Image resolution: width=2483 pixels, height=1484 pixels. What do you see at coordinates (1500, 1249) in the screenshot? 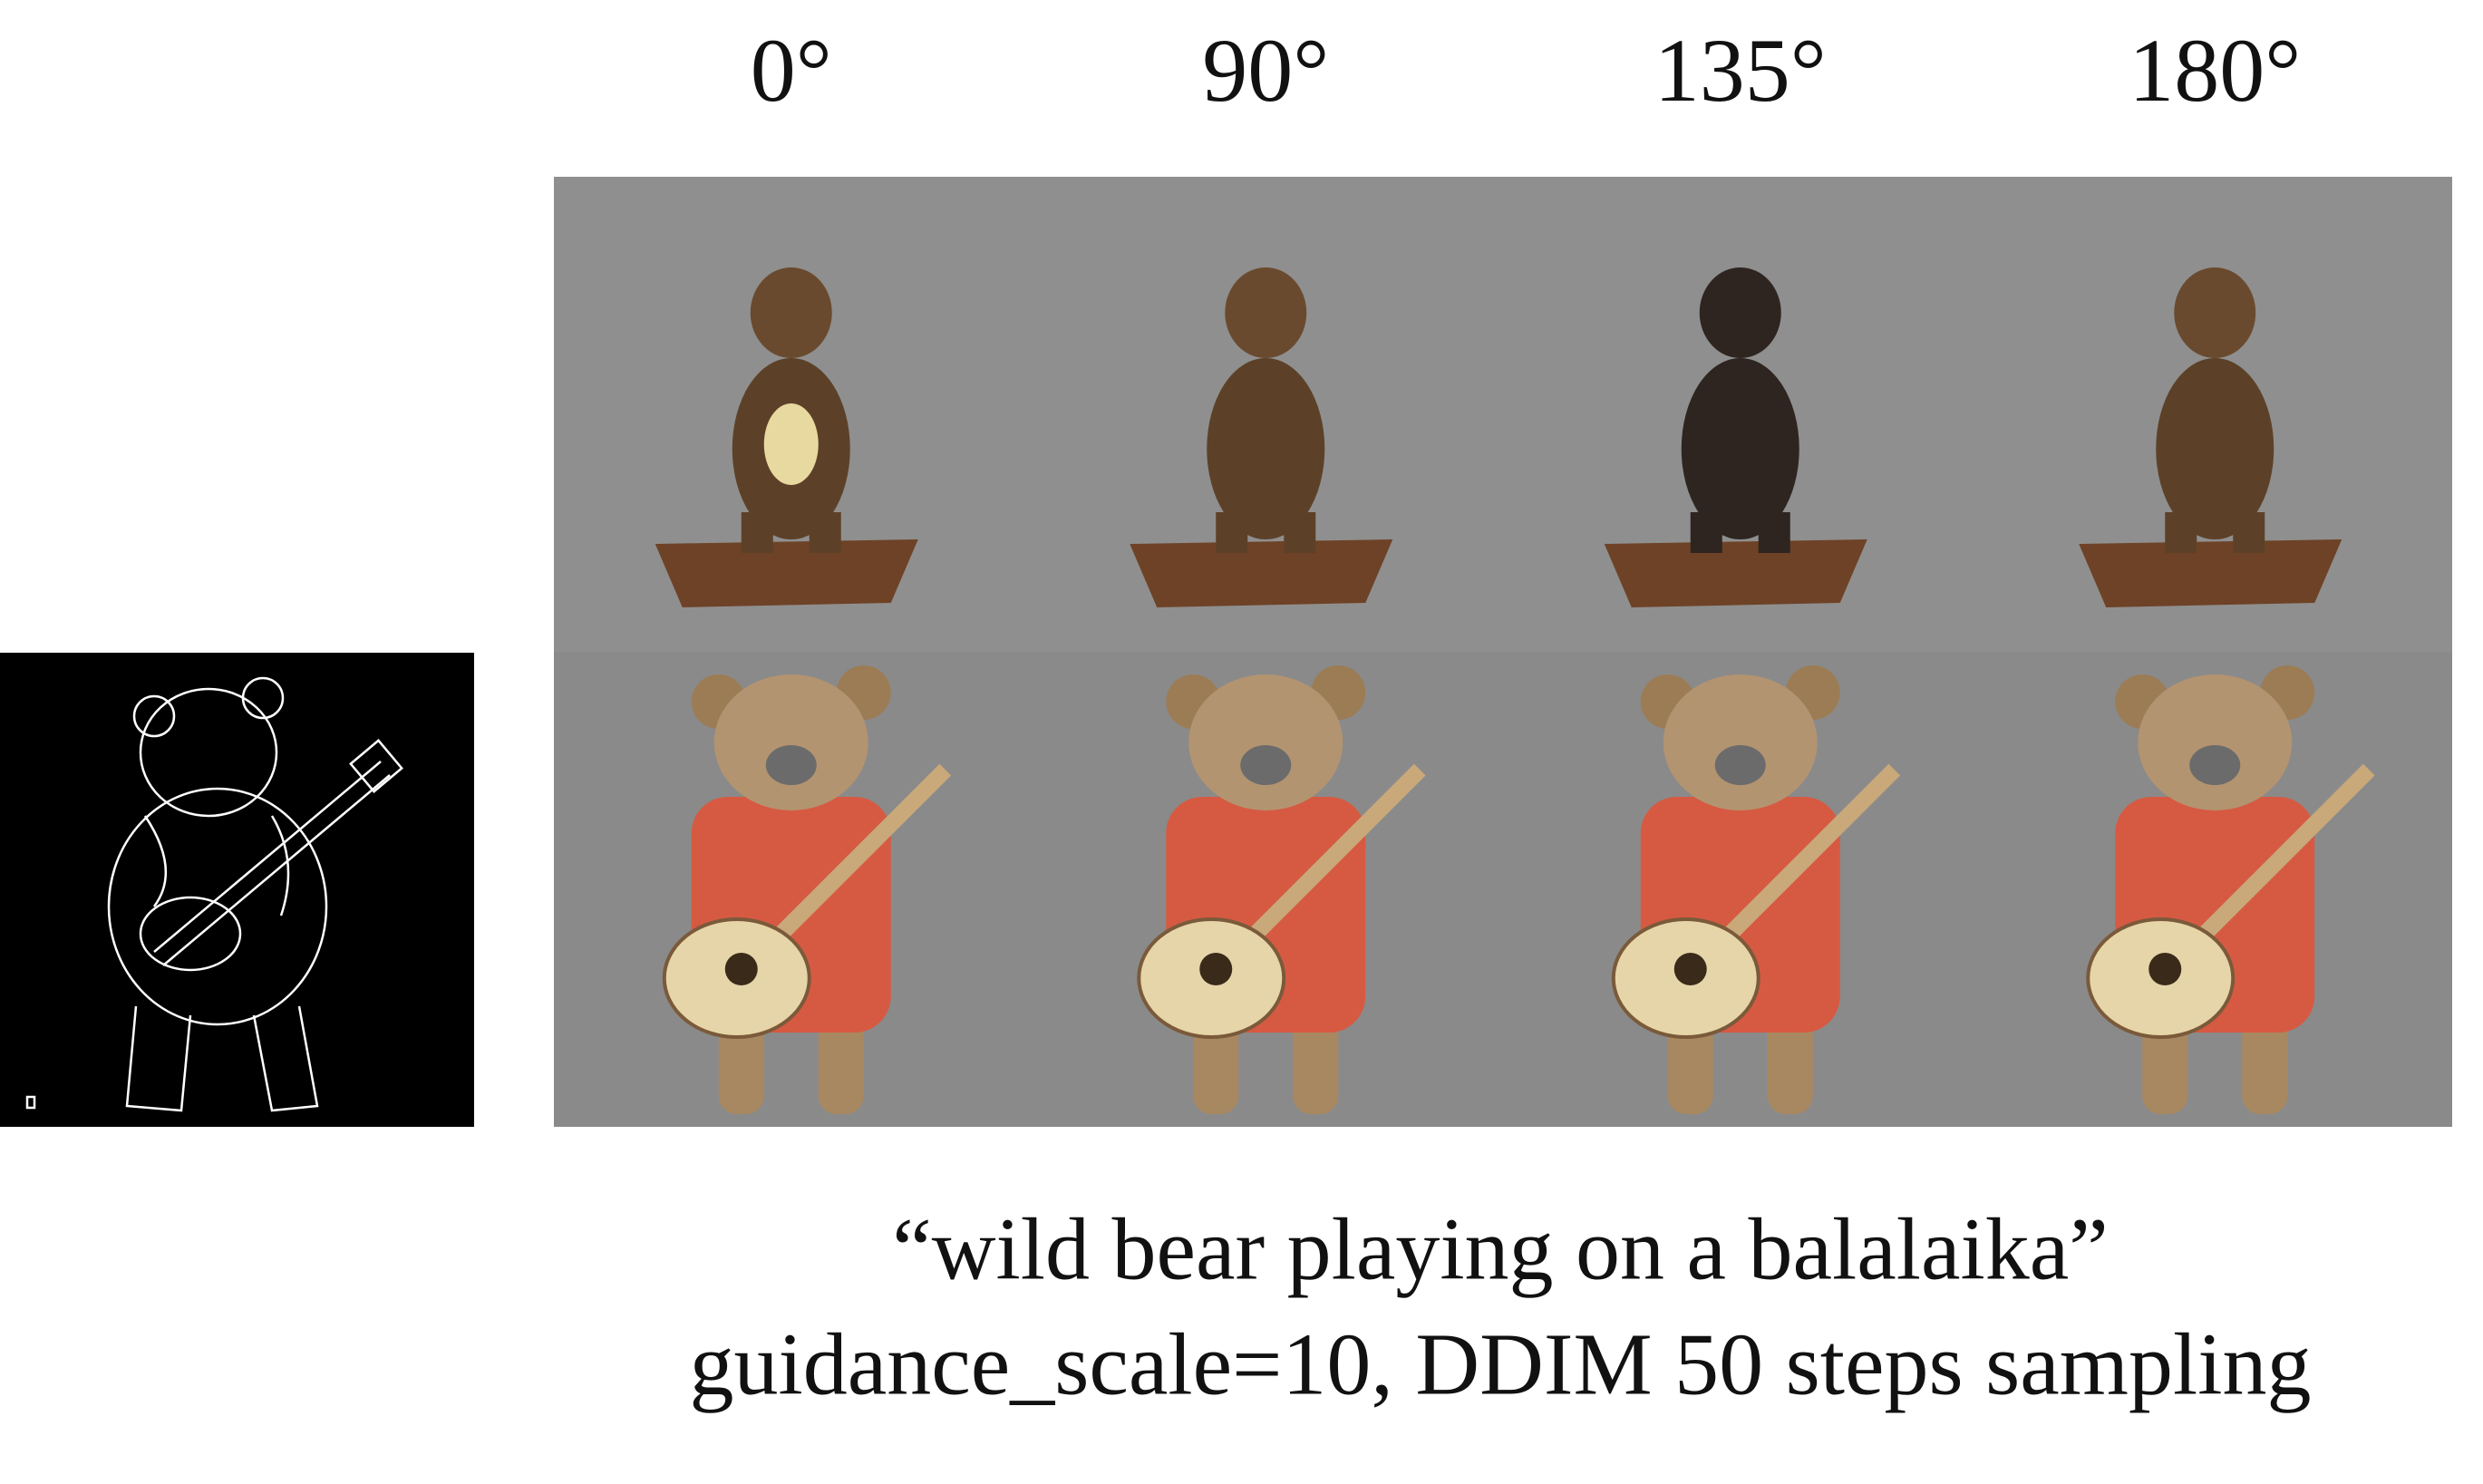
I see `caption-prompt: “wild bear playing on a balalaika”` at bounding box center [1500, 1249].